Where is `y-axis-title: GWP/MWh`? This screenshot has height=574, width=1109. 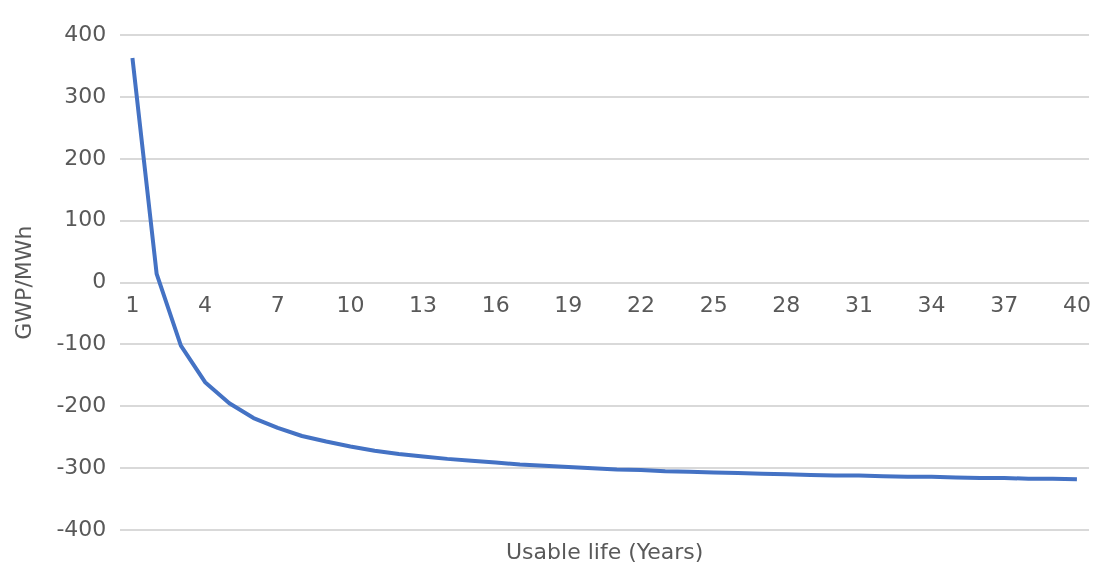
y-axis-title: GWP/MWh is located at coordinates (23, 282).